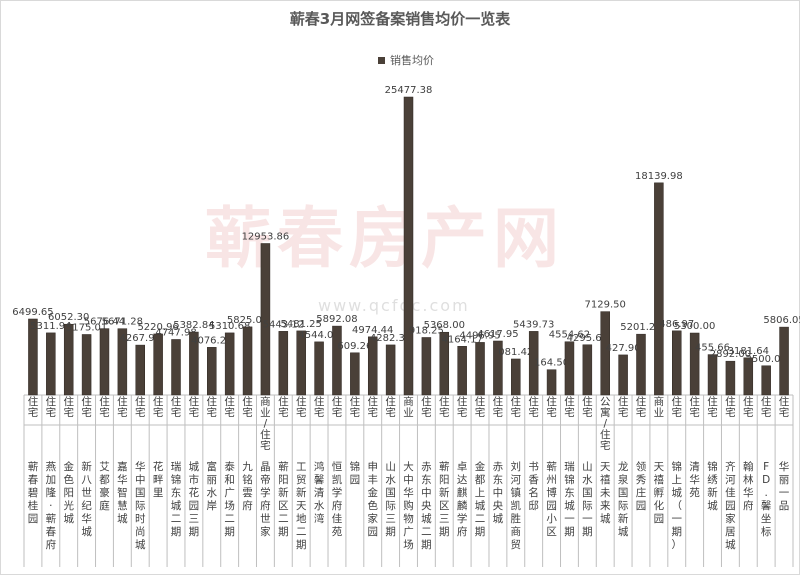 This screenshot has width=800, height=575. What do you see at coordinates (337, 407) in the screenshot?
I see `category-type-17: 住宅` at bounding box center [337, 407].